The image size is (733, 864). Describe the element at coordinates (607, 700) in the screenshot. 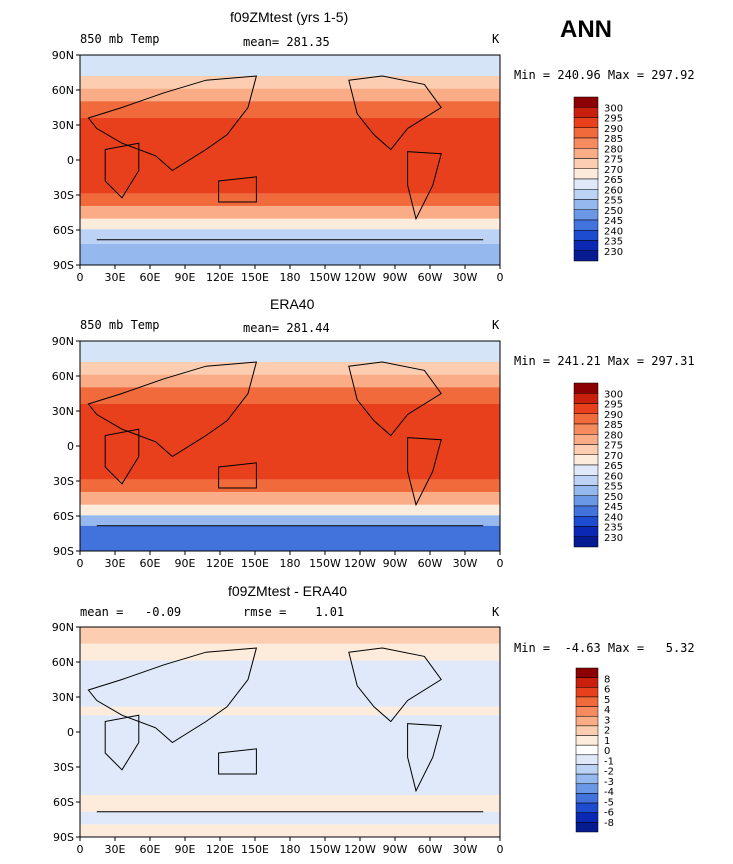

I see `panel-3-colorbar-label: 5` at that location.